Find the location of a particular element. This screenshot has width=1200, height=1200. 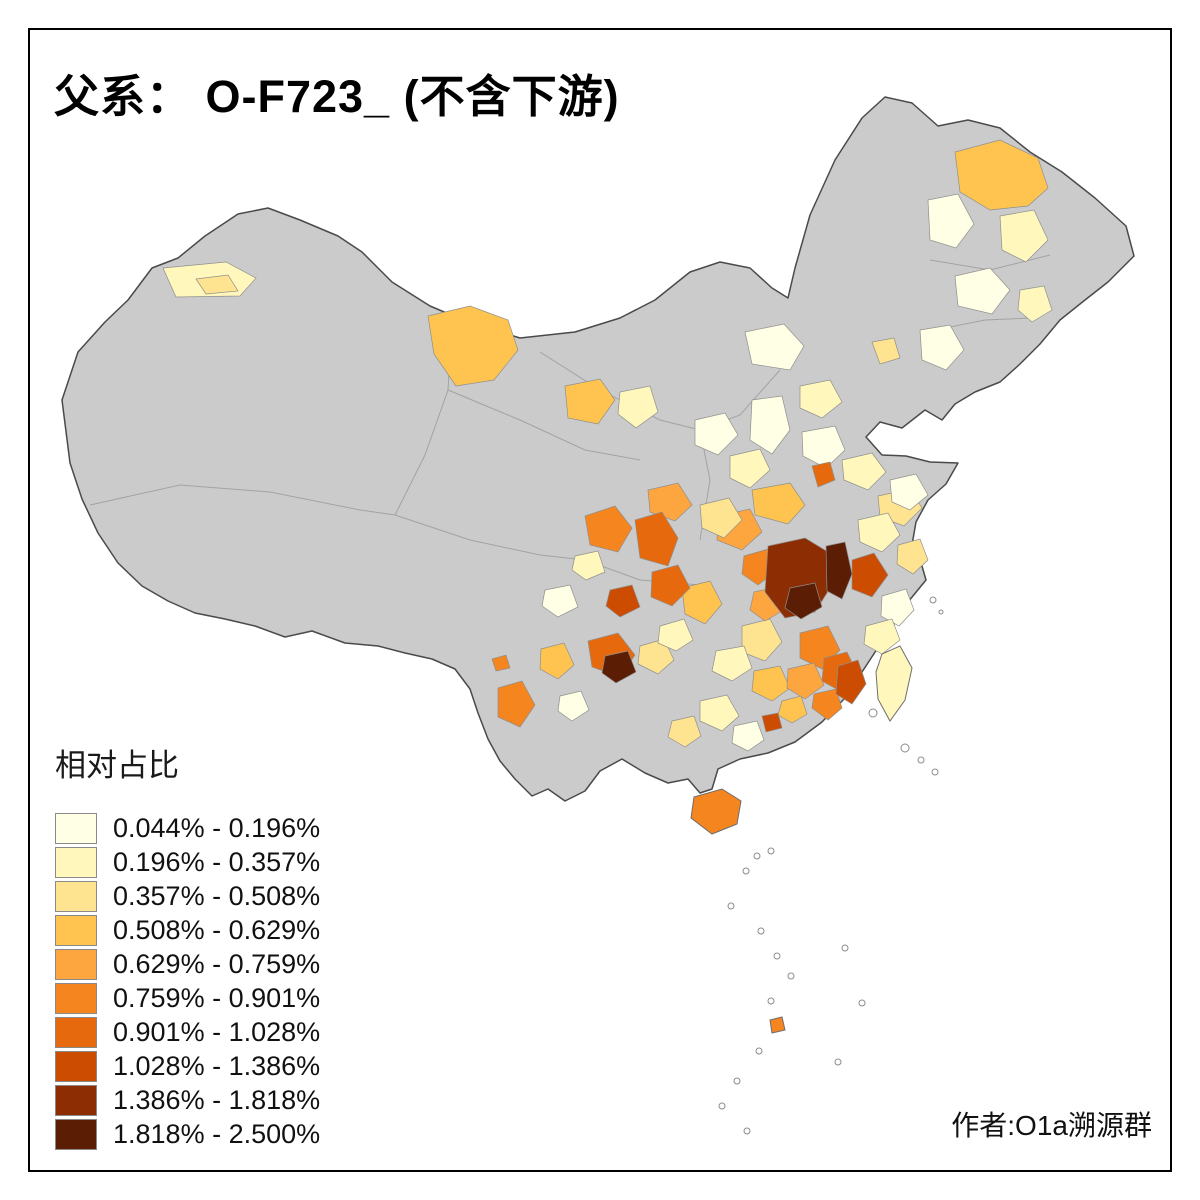

taiwan-island-region is located at coordinates (894, 683).